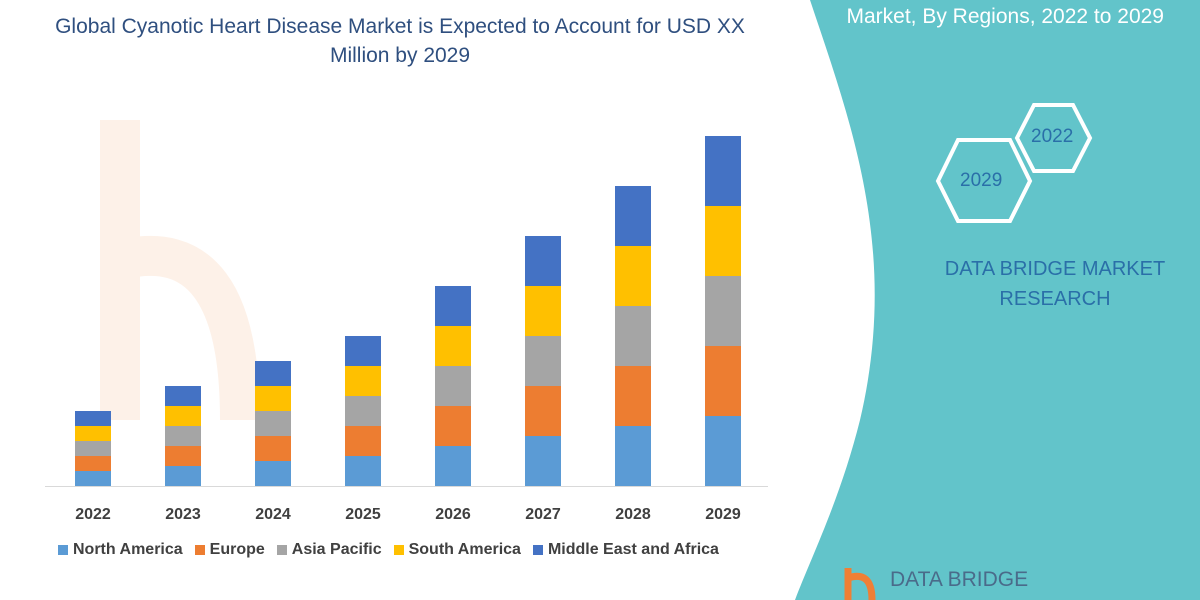 This screenshot has width=1200, height=600. Describe the element at coordinates (464, 549) in the screenshot. I see `legend-label: South America` at that location.